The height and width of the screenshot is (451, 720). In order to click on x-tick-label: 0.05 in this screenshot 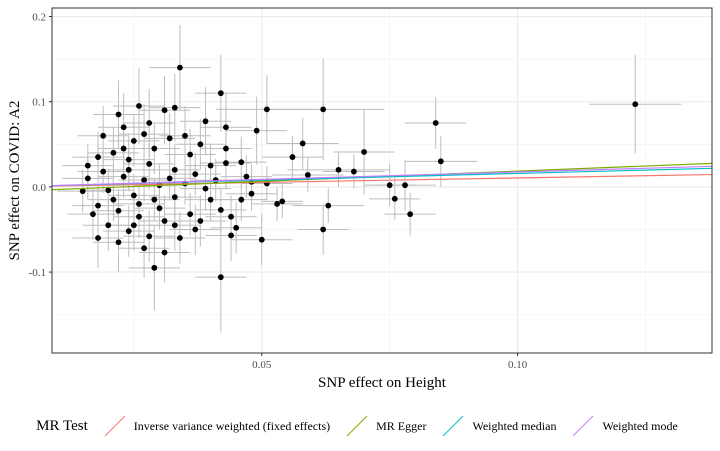, I will do `click(262, 365)`.